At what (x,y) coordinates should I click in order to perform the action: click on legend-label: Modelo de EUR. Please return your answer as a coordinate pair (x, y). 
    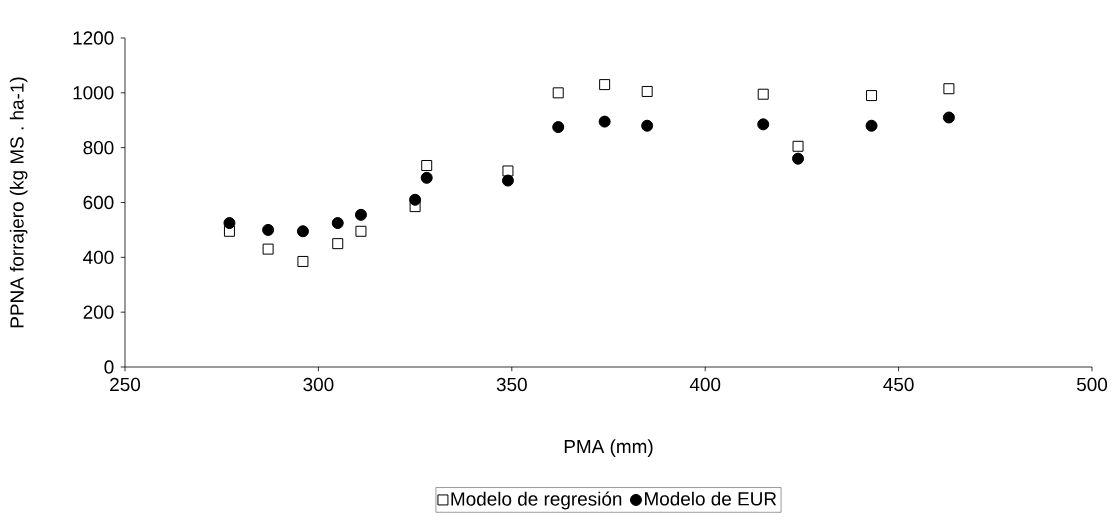
    Looking at the image, I should click on (711, 498).